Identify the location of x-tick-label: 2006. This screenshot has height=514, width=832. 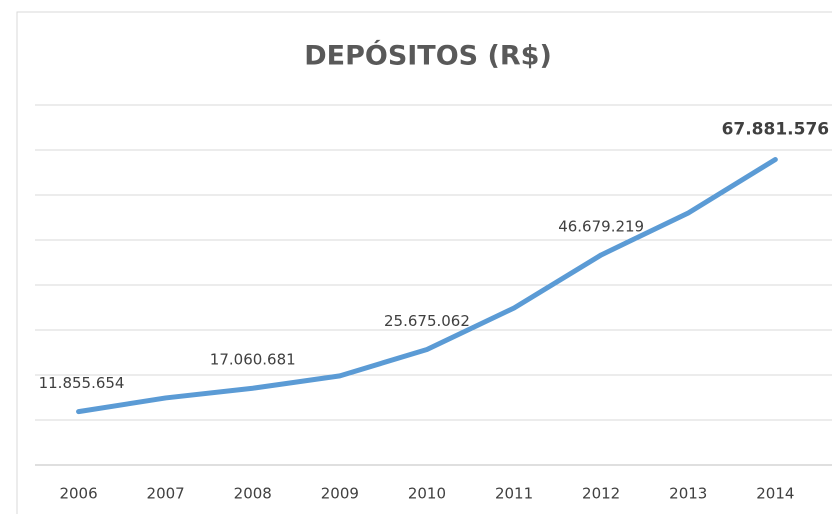
(78, 494).